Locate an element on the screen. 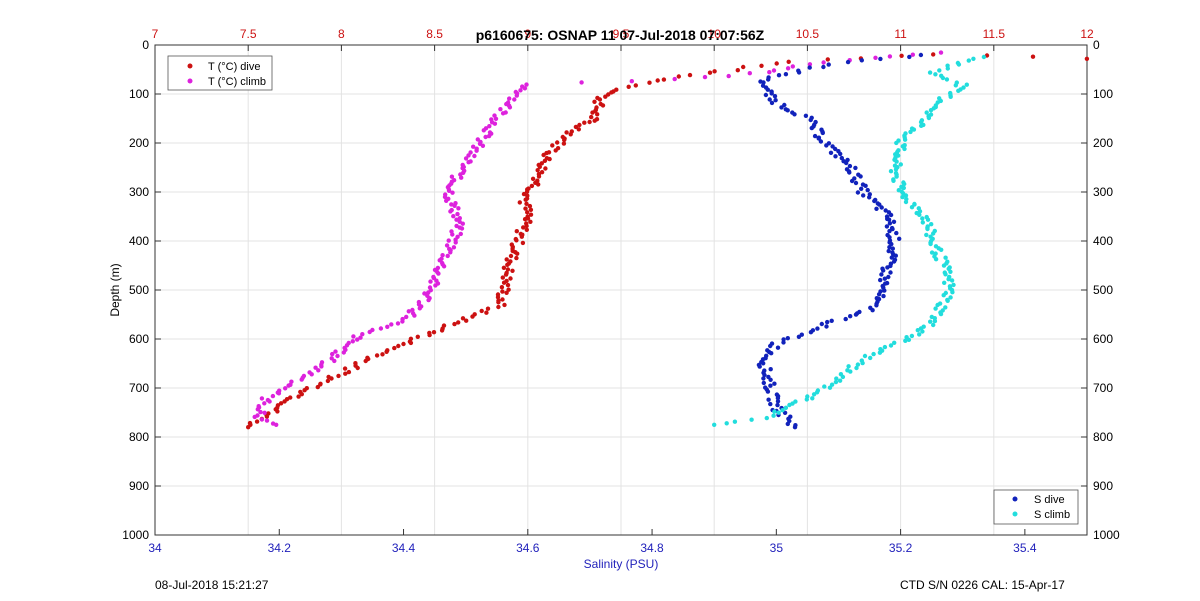 This screenshot has height=601, width=1200. legend-salinity-box is located at coordinates (1036, 507).